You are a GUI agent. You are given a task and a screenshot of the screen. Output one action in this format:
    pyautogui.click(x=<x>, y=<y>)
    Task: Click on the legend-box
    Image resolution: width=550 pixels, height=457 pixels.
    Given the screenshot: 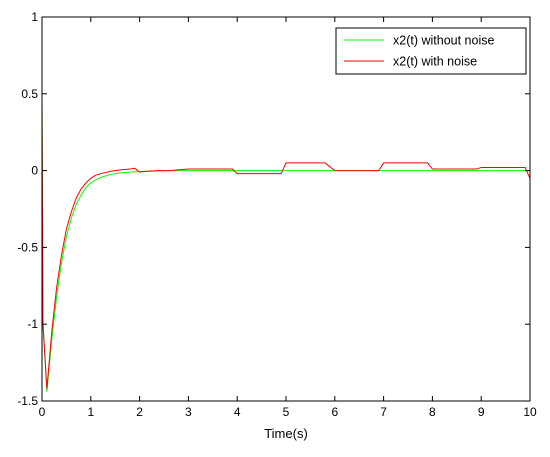 What is the action you would take?
    pyautogui.click(x=431, y=51)
    